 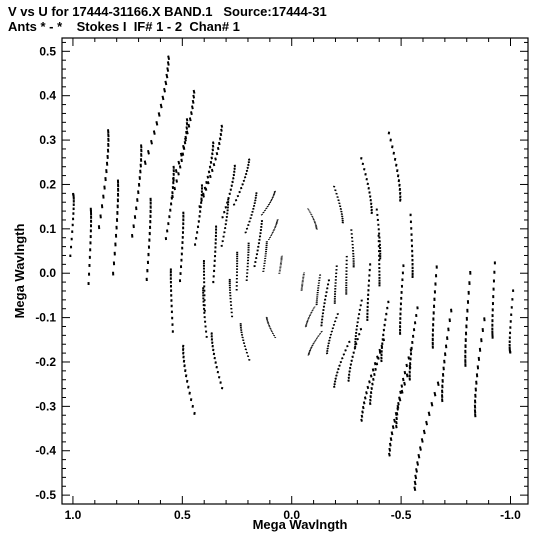 What do you see at coordinates (401, 515) in the screenshot?
I see `x-tick-label: -0.5` at bounding box center [401, 515].